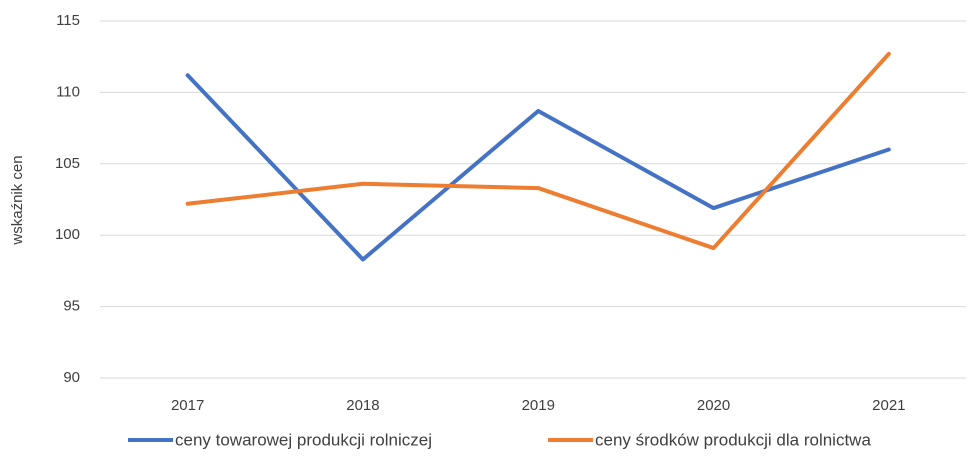  Describe the element at coordinates (71, 306) in the screenshot. I see `y-tick-label: 95` at that location.